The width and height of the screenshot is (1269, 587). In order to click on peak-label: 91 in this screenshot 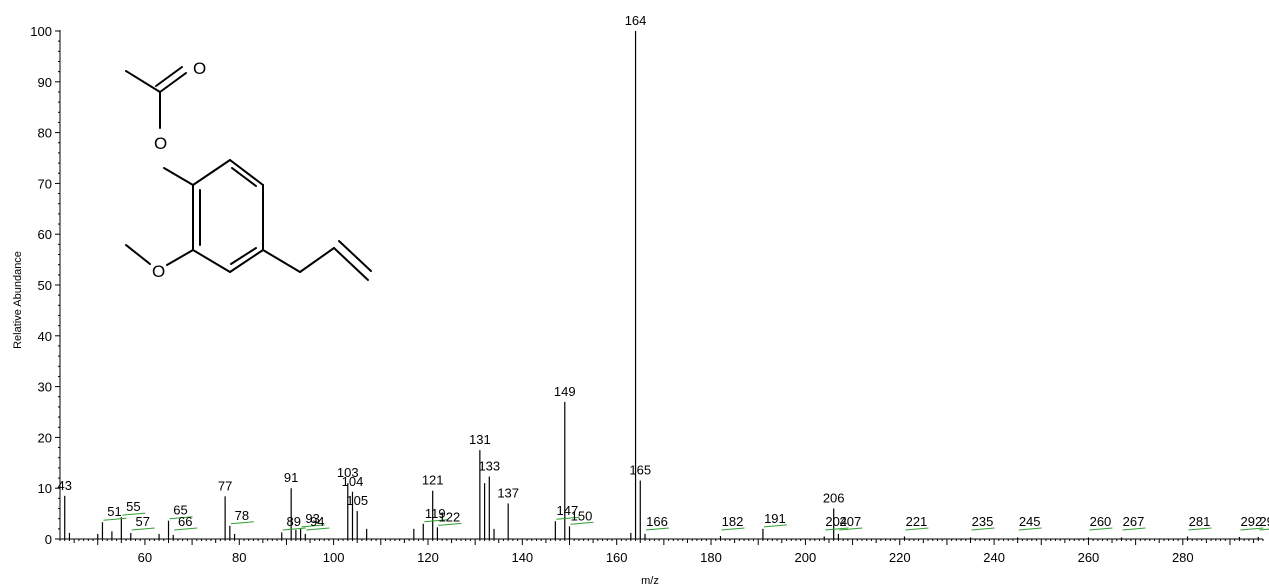, I will do `click(291, 477)`.